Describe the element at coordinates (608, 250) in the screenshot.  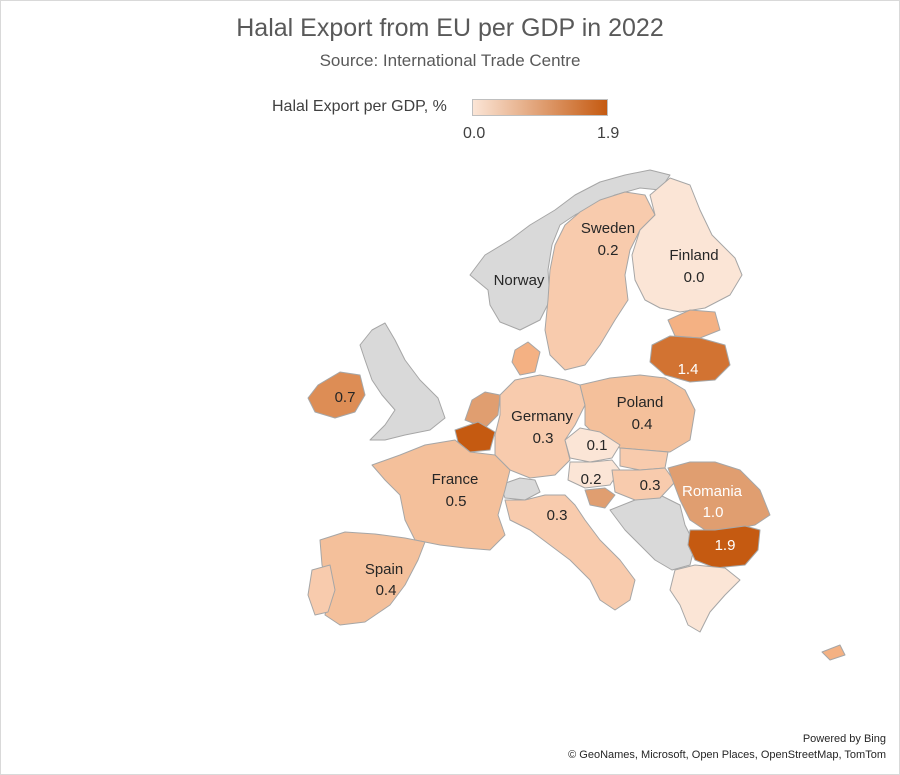
I see `label-sweden-value: 0.2` at that location.